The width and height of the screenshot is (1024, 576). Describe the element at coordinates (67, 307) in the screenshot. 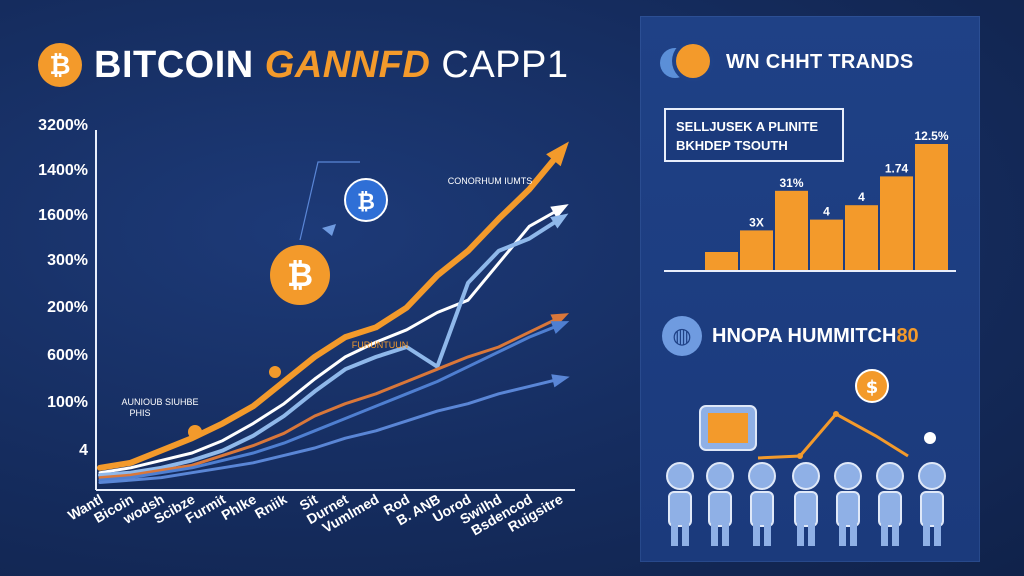

I see `y-tick-label: 200%` at that location.